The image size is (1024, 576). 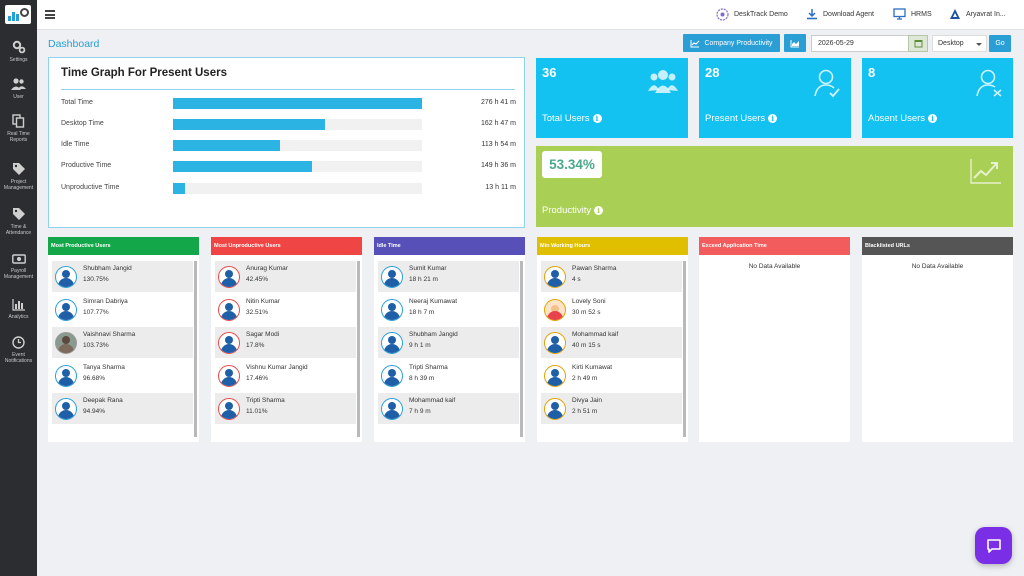 I want to click on sidebar-item-project-management: Project Management, so click(x=18, y=176).